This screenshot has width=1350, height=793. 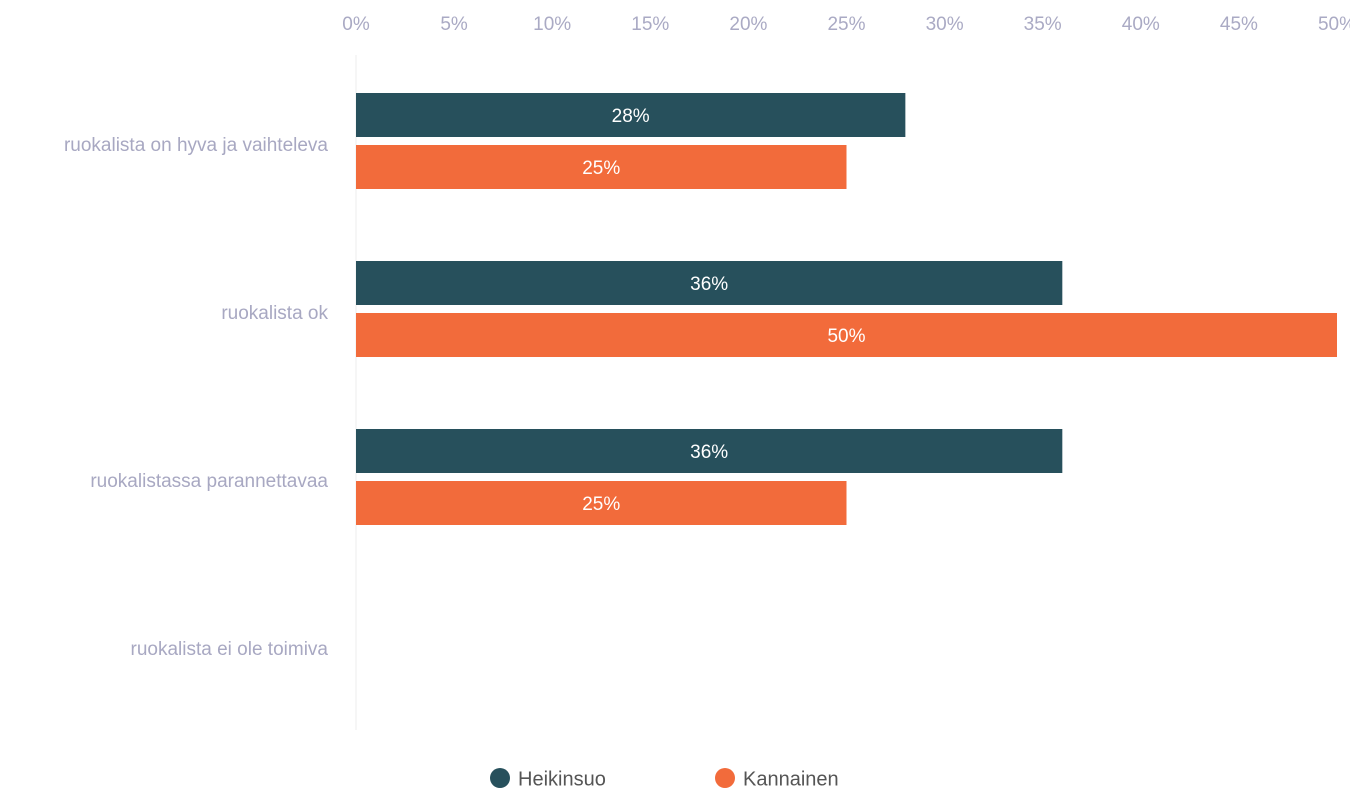 I want to click on legend-label: Kannainen, so click(x=791, y=779).